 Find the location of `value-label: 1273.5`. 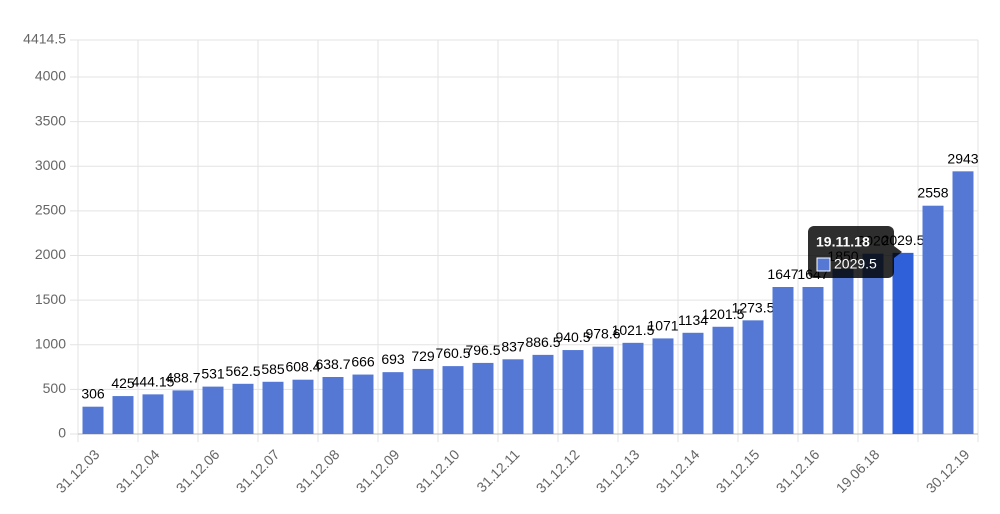

value-label: 1273.5 is located at coordinates (753, 307).